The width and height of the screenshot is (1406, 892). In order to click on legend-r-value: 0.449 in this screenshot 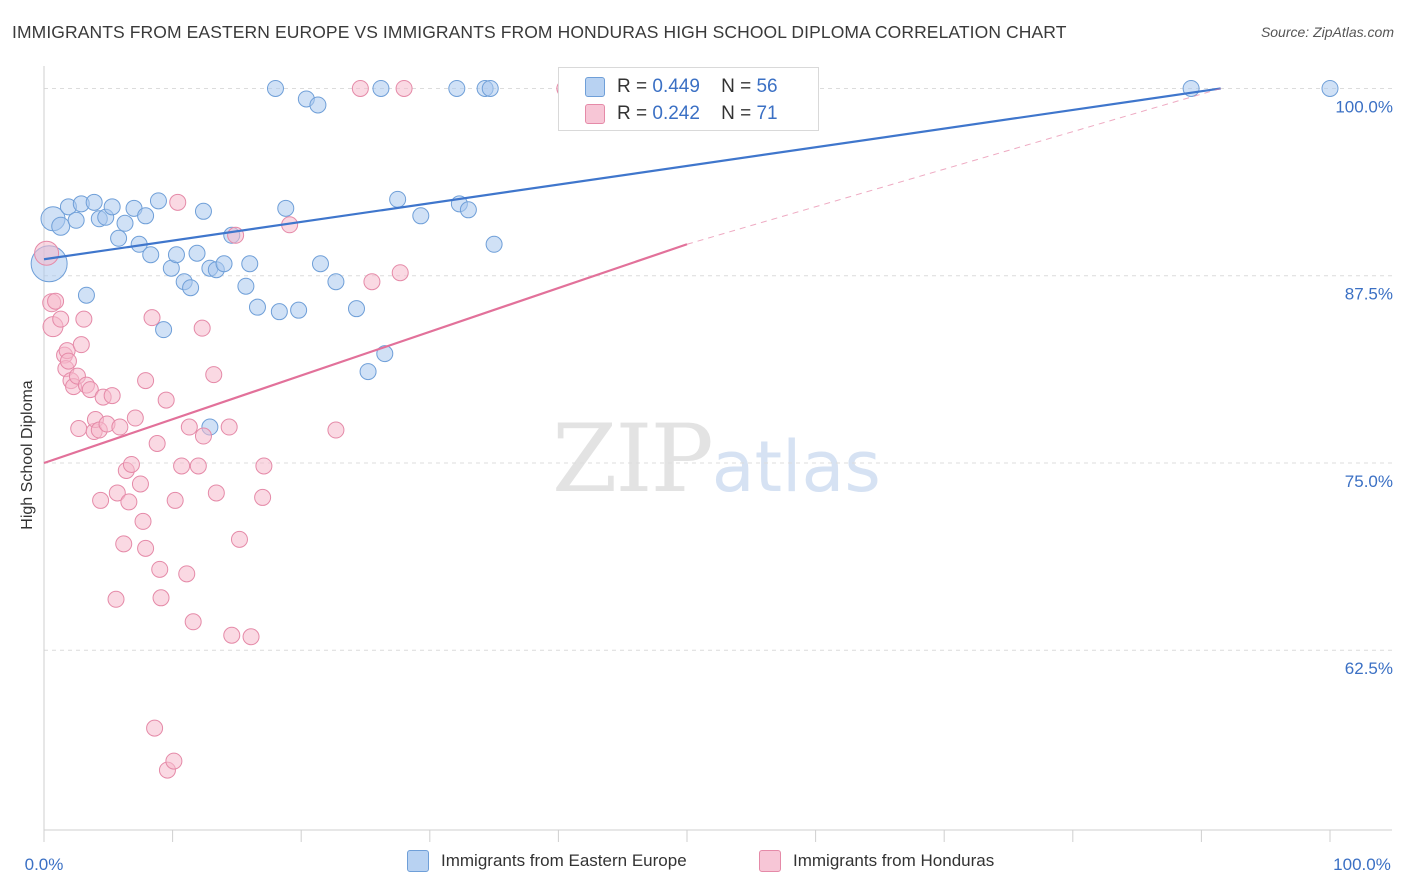, I will do `click(676, 86)`.